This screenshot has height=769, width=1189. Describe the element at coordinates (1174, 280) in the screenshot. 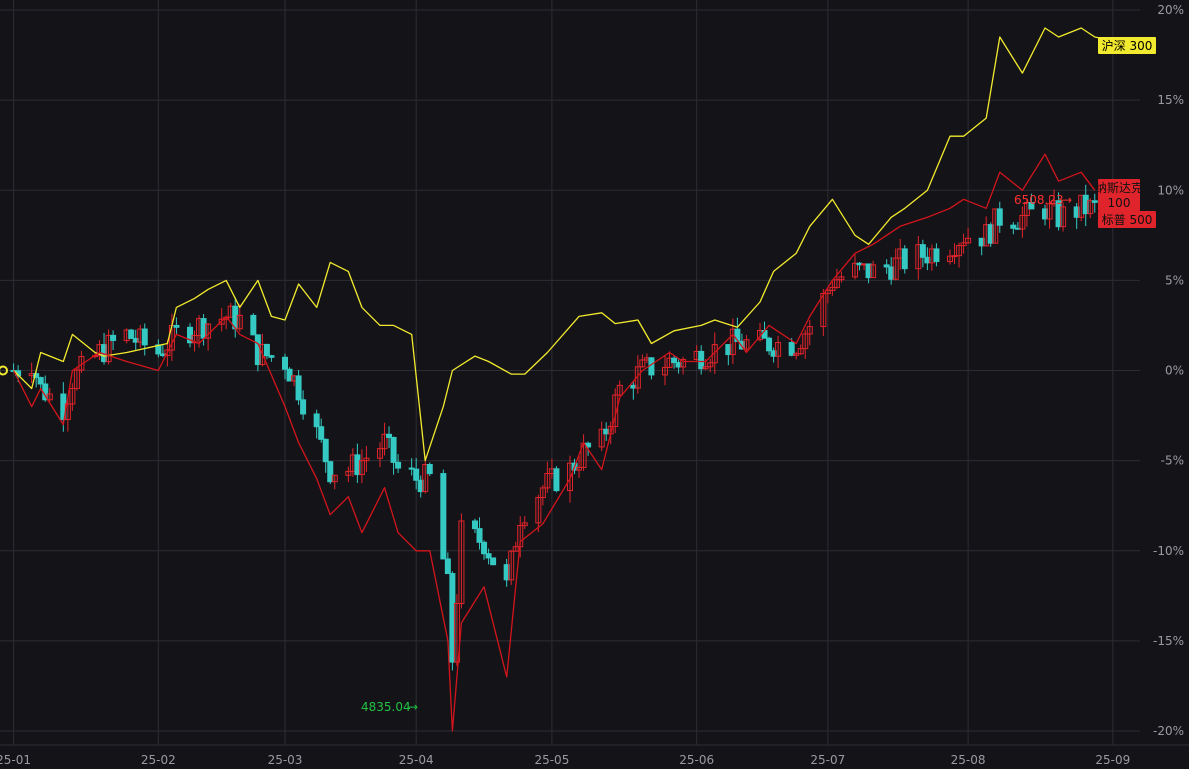

I see `y-tick-label: 5%` at that location.